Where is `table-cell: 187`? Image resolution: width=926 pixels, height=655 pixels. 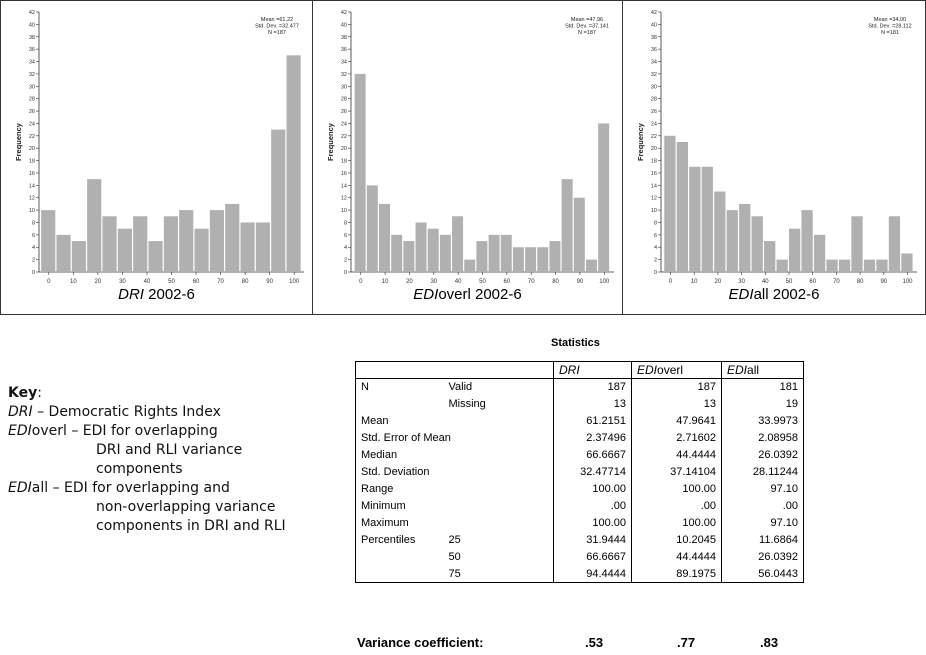 table-cell: 187 is located at coordinates (592, 387).